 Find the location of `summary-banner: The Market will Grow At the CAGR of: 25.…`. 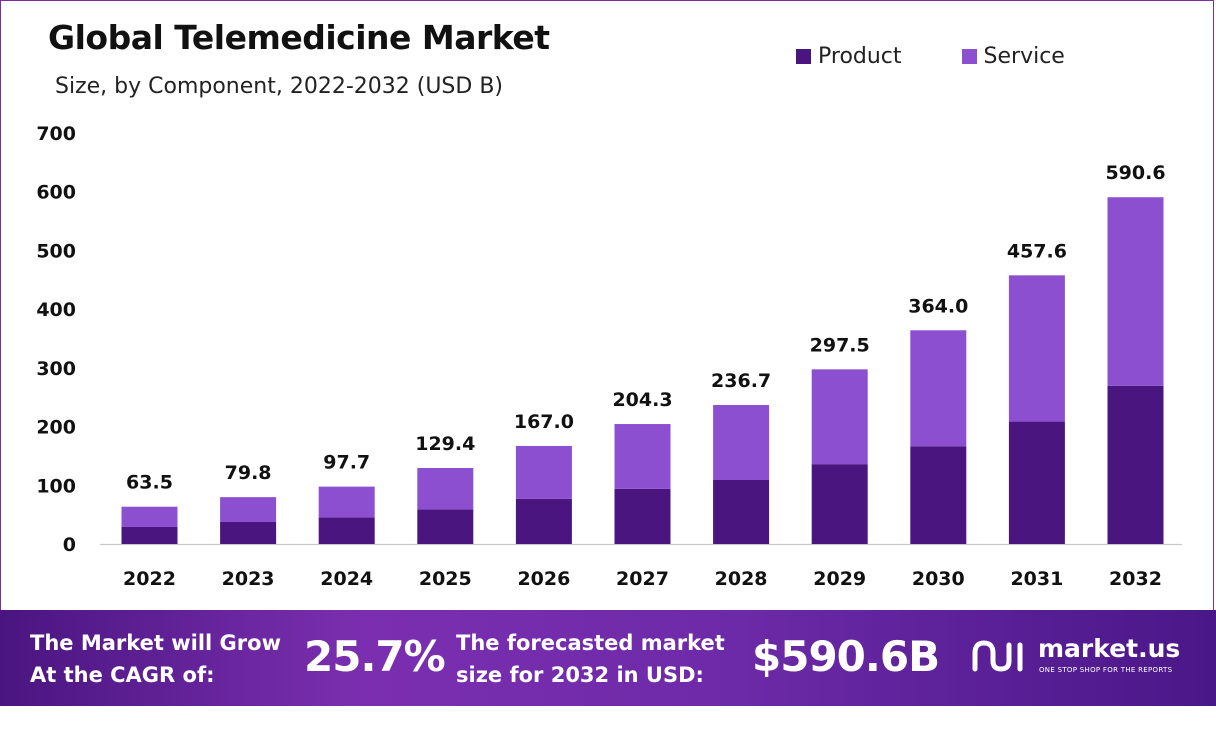

summary-banner: The Market will Grow At the CAGR of: 25.… is located at coordinates (608, 658).